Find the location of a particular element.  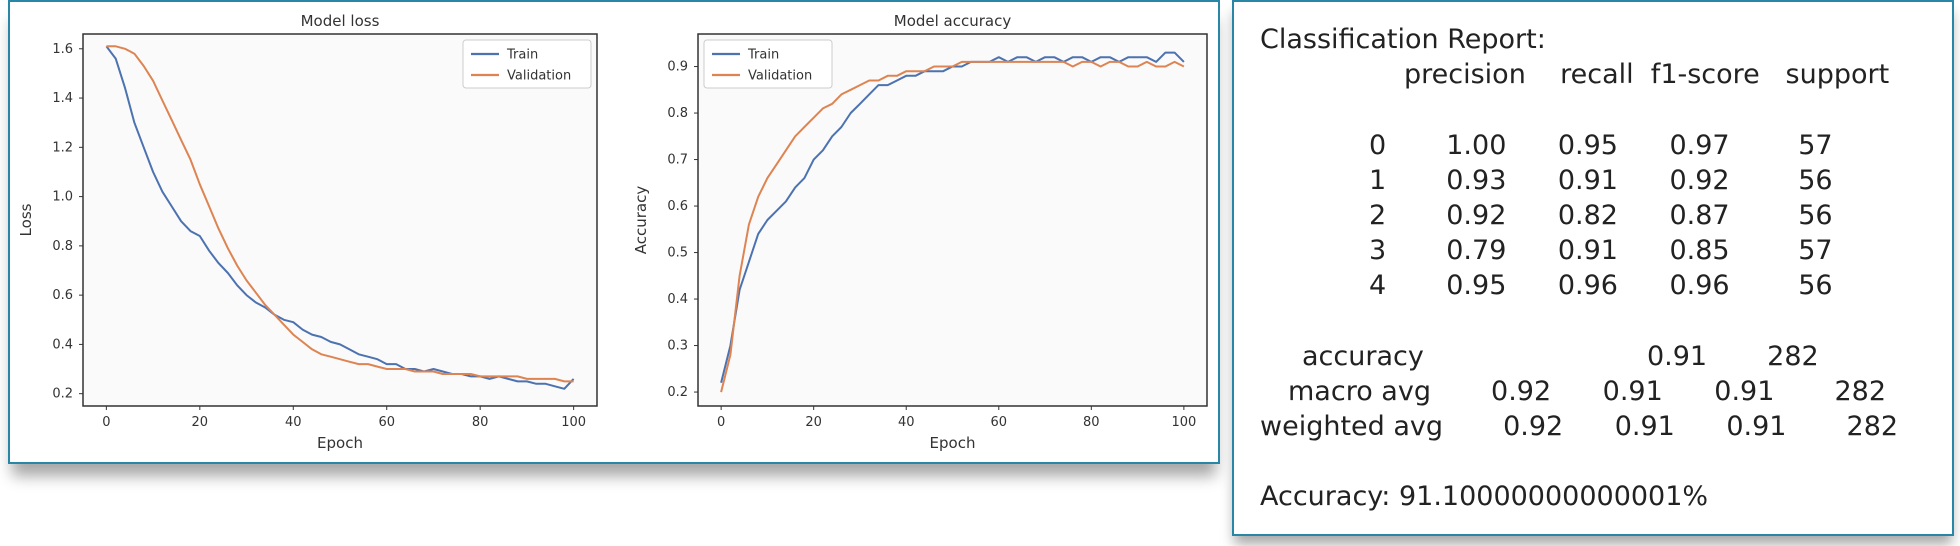

chart-2-xtick-label: 20 is located at coordinates (813, 422).